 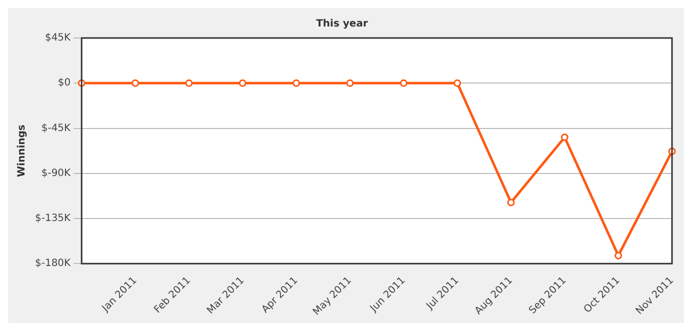 I want to click on y-tick-label: $-135K, so click(x=53, y=218).